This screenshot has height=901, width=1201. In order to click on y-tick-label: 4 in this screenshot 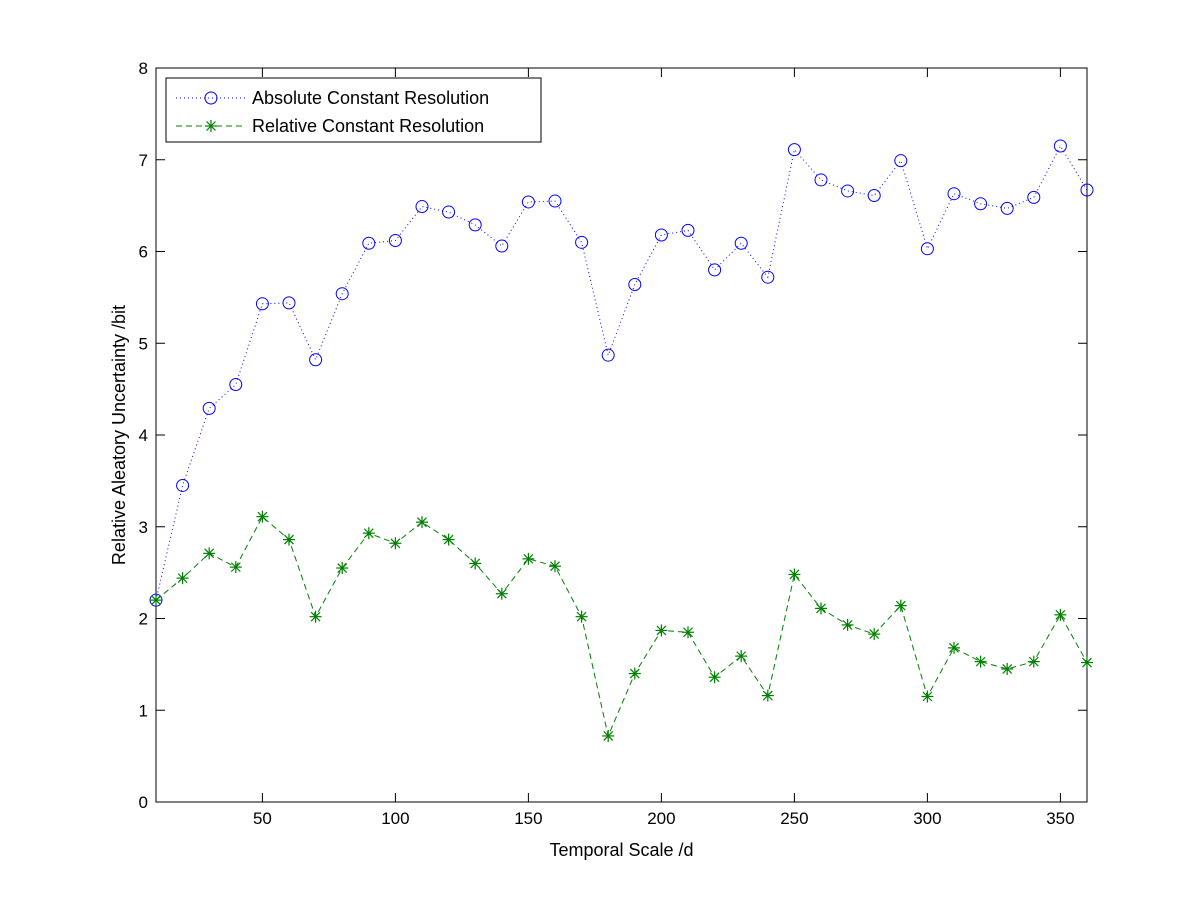, I will do `click(143, 435)`.